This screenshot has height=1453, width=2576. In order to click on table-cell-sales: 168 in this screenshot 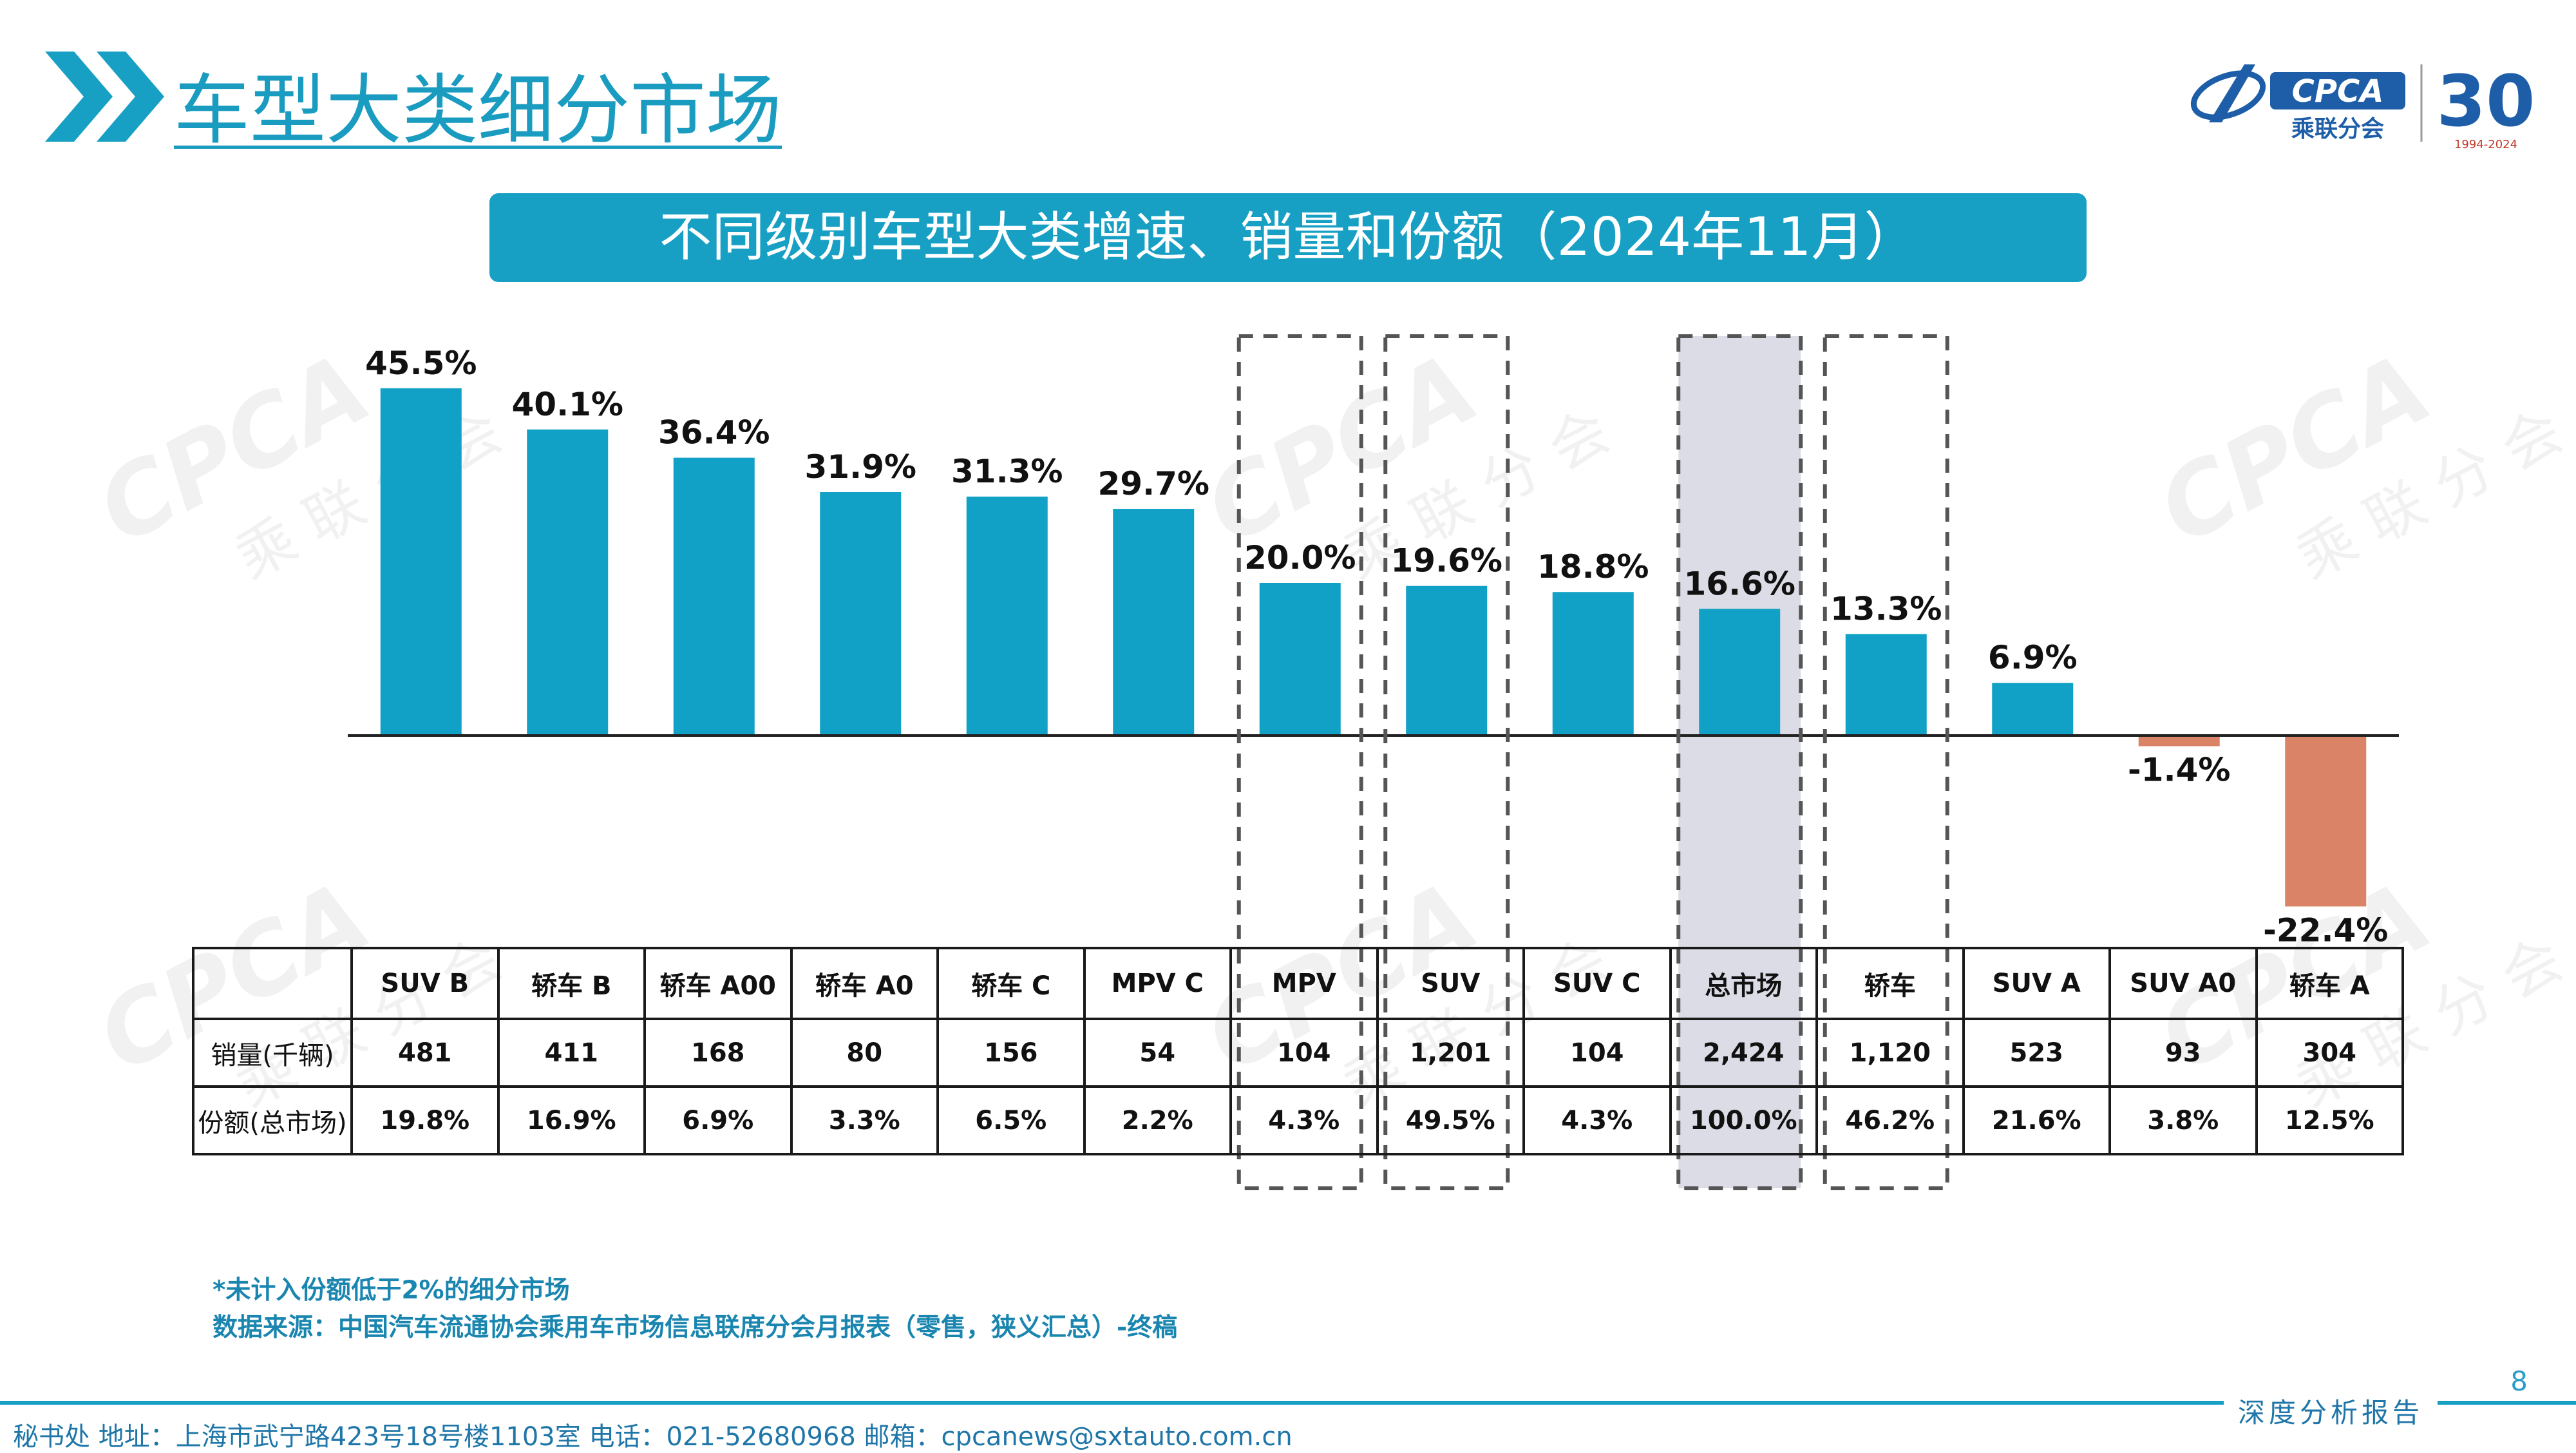, I will do `click(718, 1053)`.